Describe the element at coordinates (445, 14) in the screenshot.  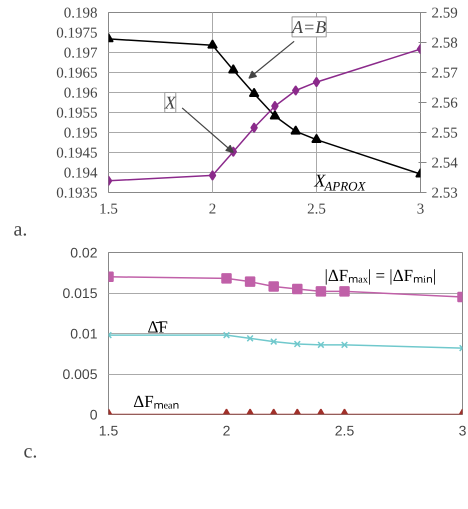
I see `y2-tick-label: 2.59` at that location.